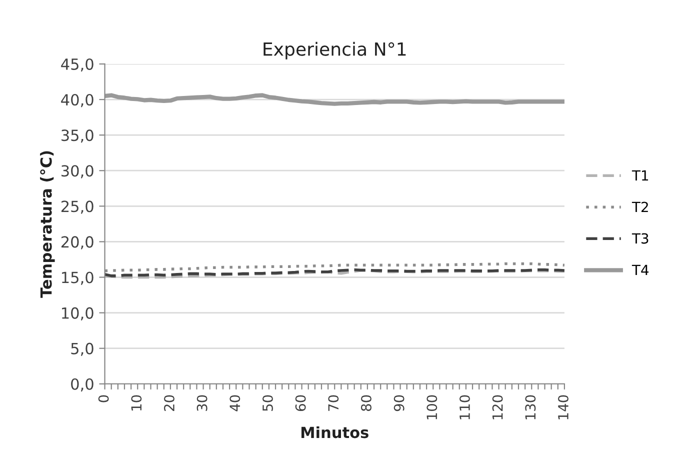 The width and height of the screenshot is (676, 457). Describe the element at coordinates (530, 407) in the screenshot. I see `x-tick-label: 130` at that location.